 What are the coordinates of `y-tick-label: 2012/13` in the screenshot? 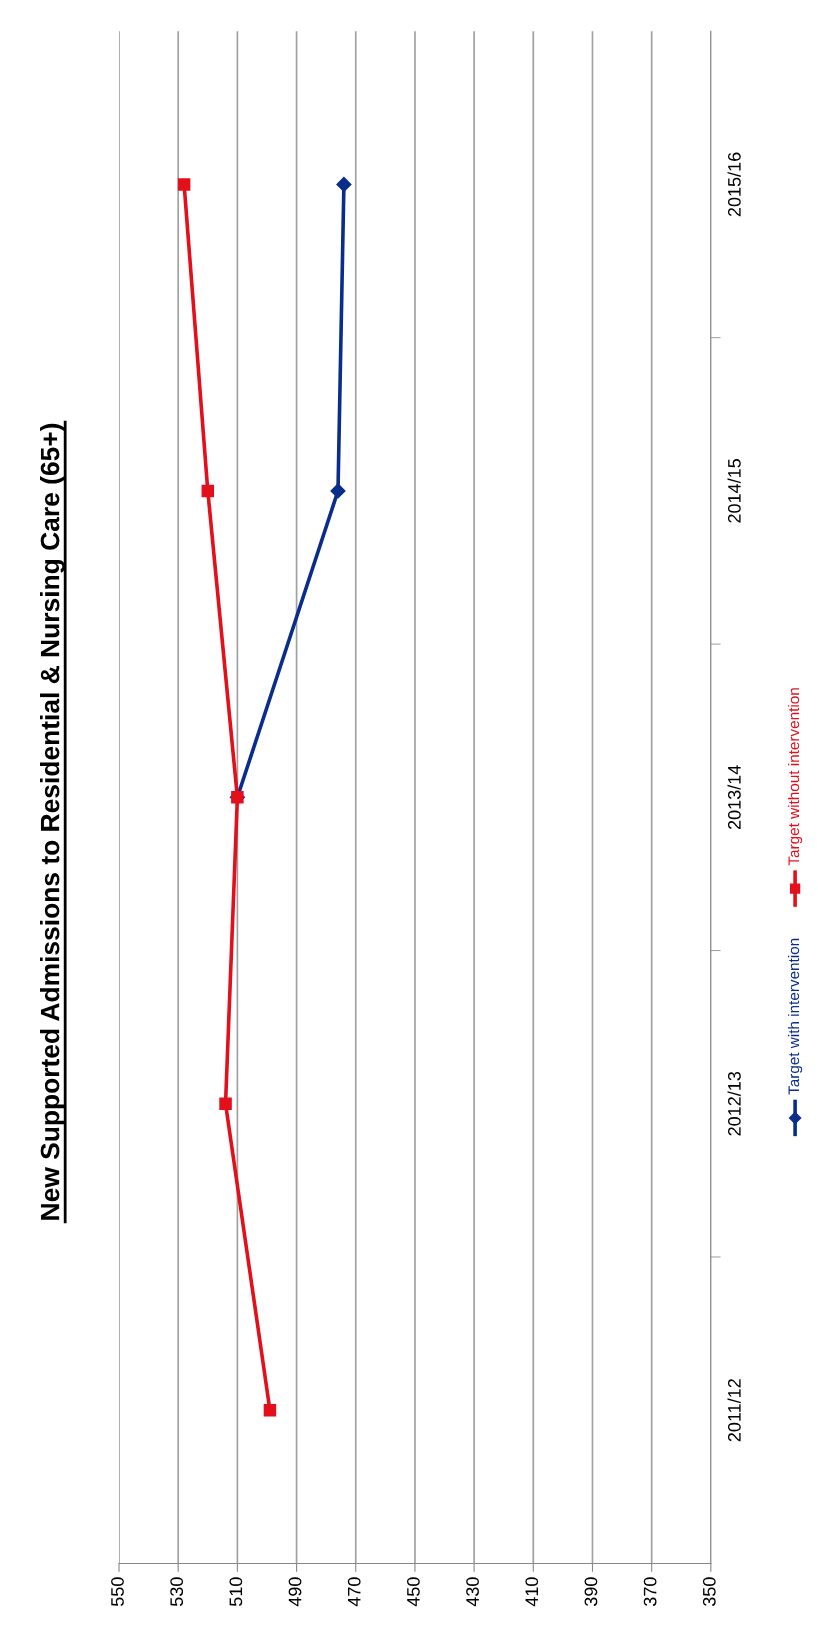 It's located at (734, 1103).